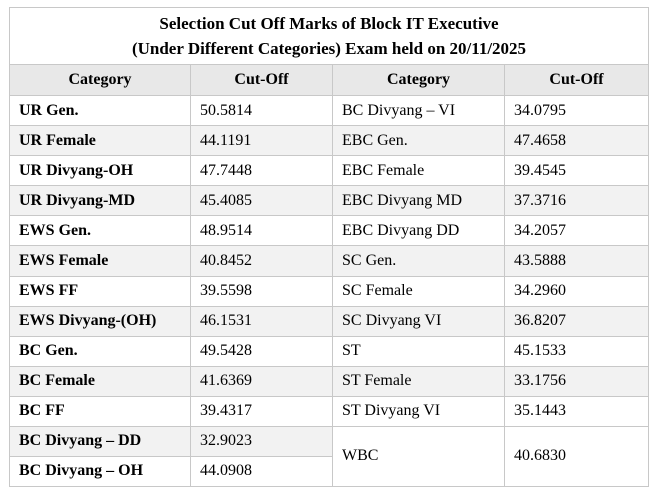  I want to click on right-cutoff-cell: 39.4545, so click(576, 171).